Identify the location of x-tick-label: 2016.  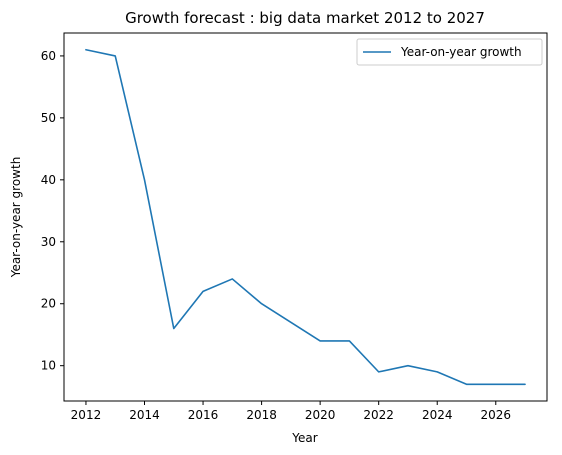
(203, 415).